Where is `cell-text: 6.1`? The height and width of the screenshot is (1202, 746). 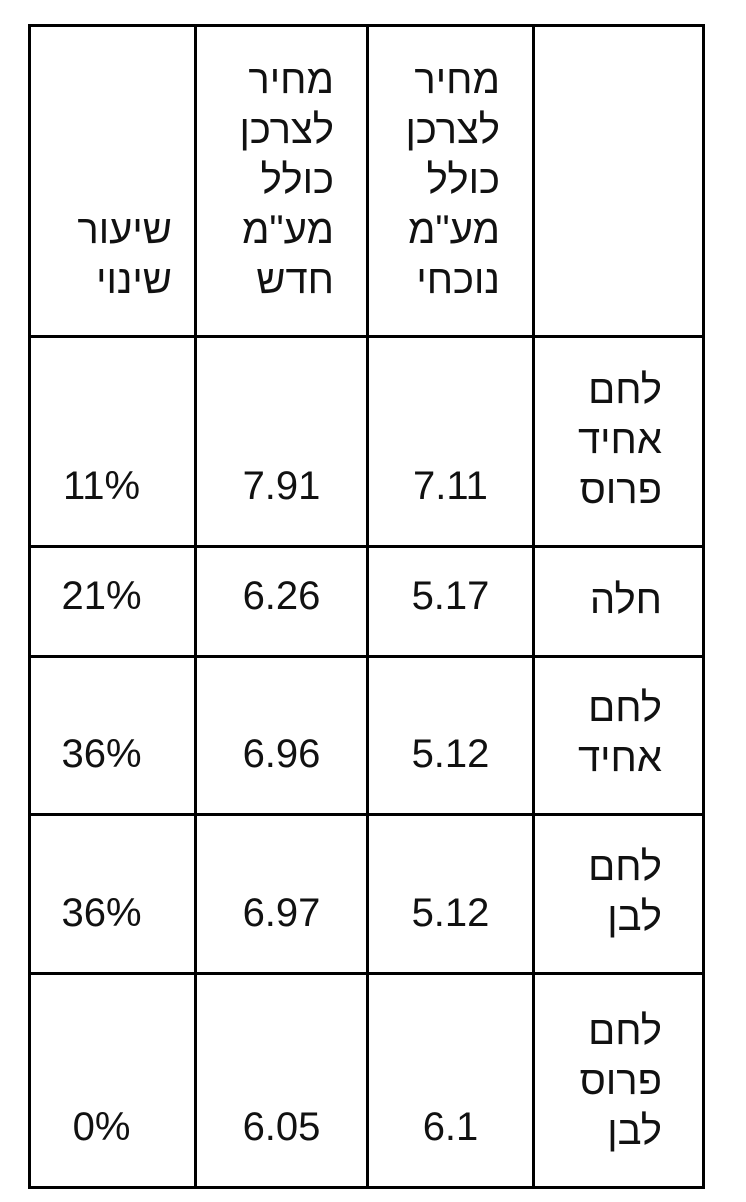
cell-text: 6.1 is located at coordinates (450, 1127).